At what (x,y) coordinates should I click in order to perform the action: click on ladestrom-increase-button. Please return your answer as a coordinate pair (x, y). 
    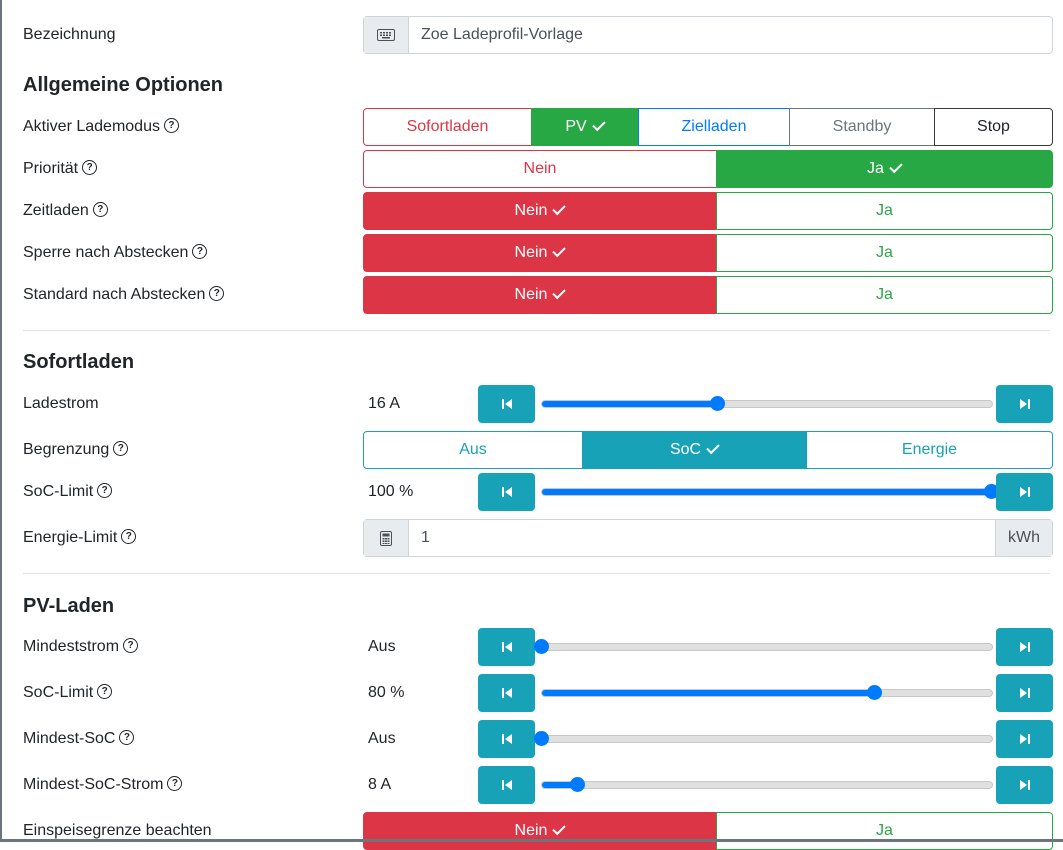
    Looking at the image, I should click on (1024, 404).